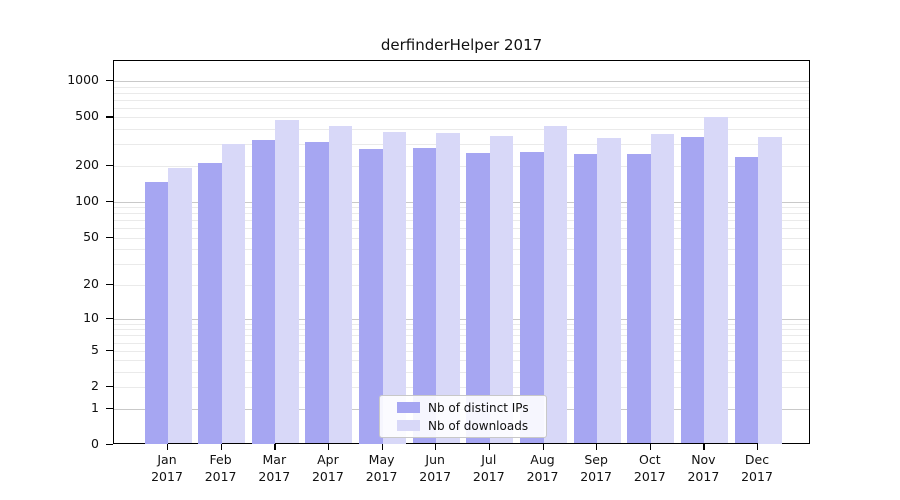  Describe the element at coordinates (274, 459) in the screenshot. I see `x-tick-month: Mar` at that location.